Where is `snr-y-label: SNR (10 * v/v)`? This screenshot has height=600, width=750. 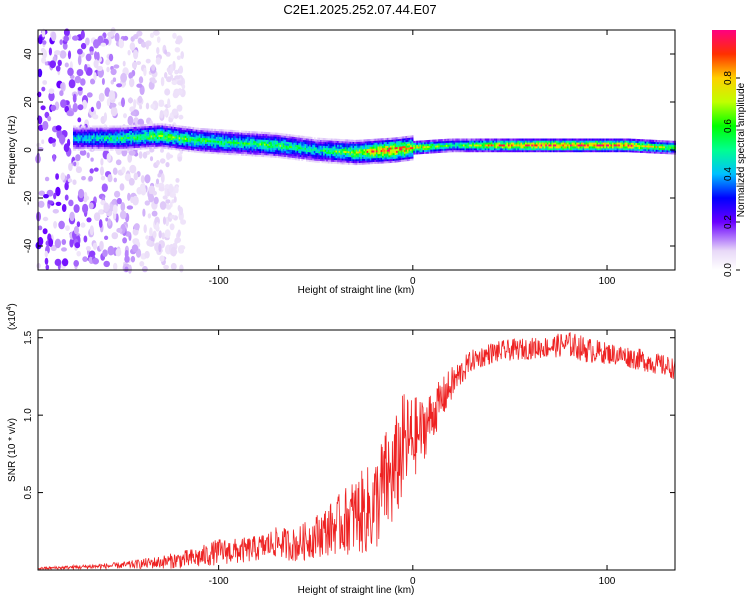 snr-y-label: SNR (10 * v/v) is located at coordinates (12, 450).